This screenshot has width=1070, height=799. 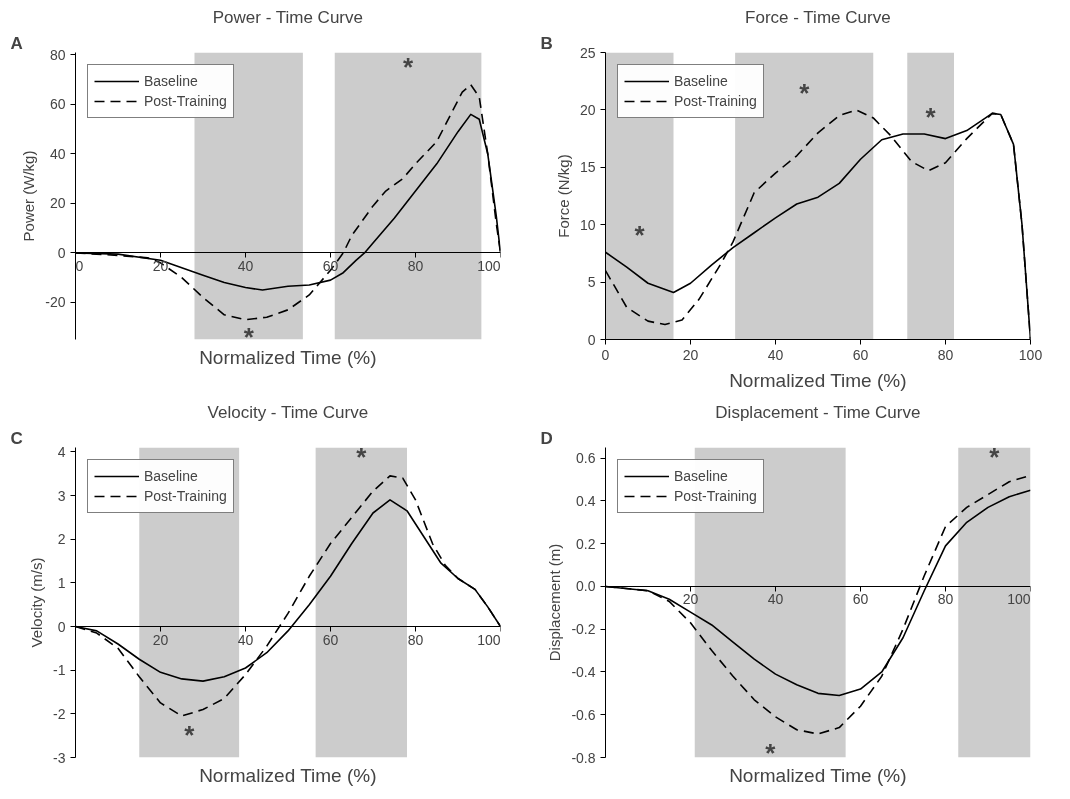 What do you see at coordinates (586, 586) in the screenshot?
I see `y-tick-label: 0.0` at bounding box center [586, 586].